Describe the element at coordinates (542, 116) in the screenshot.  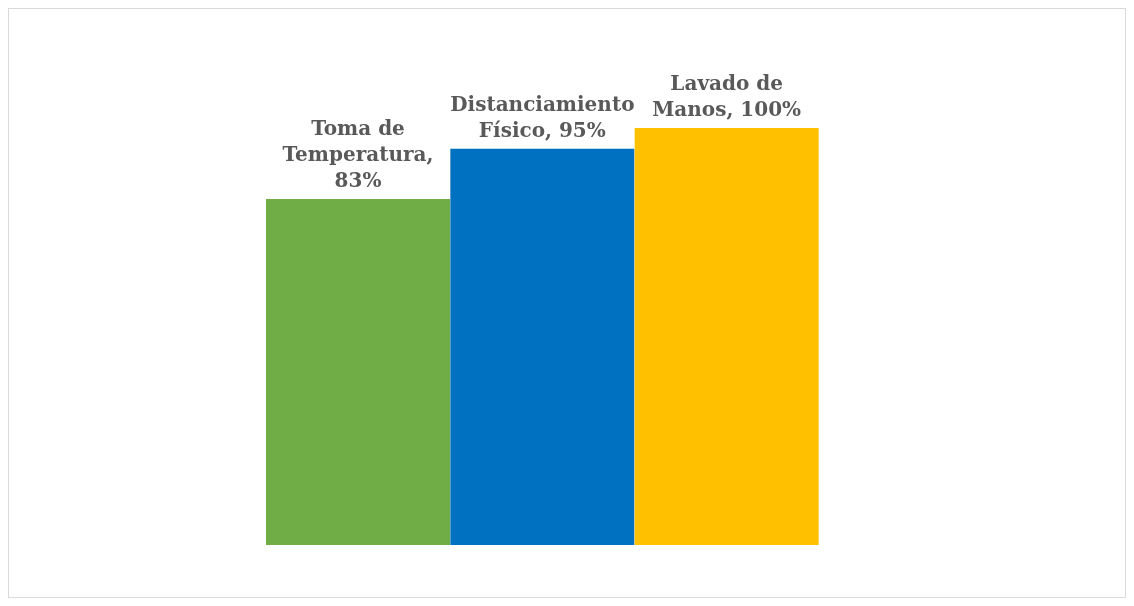
I see `data-label: Distanciamiento Físico, 95%` at that location.